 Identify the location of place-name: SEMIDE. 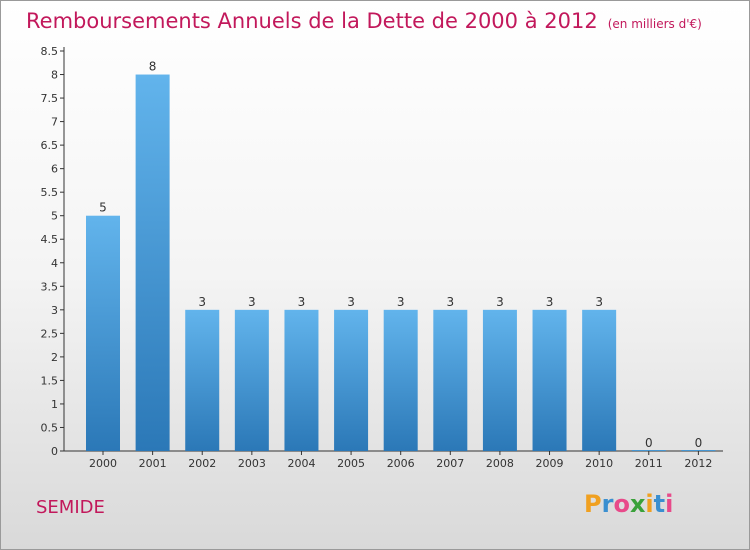
(70, 507).